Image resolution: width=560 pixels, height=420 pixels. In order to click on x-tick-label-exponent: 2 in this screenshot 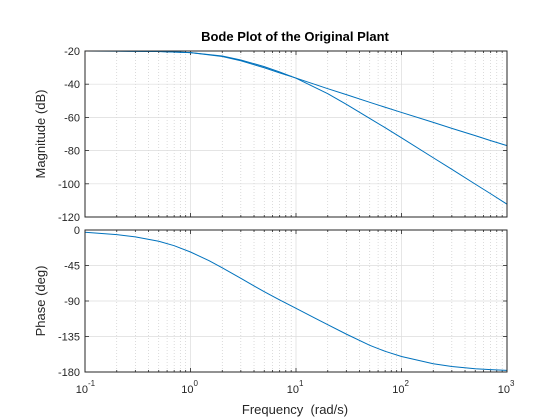, I will do `click(407, 383)`.